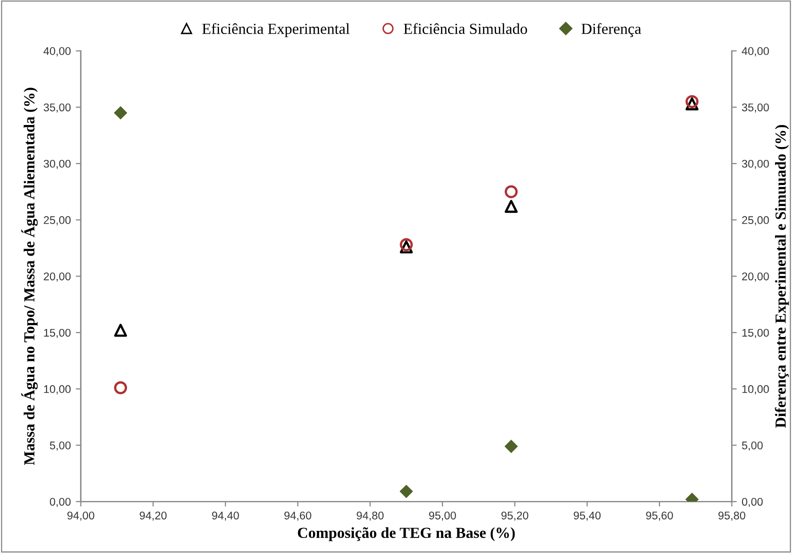 The height and width of the screenshot is (553, 792). Describe the element at coordinates (755, 108) in the screenshot. I see `y2-tick-label: 35,00` at that location.